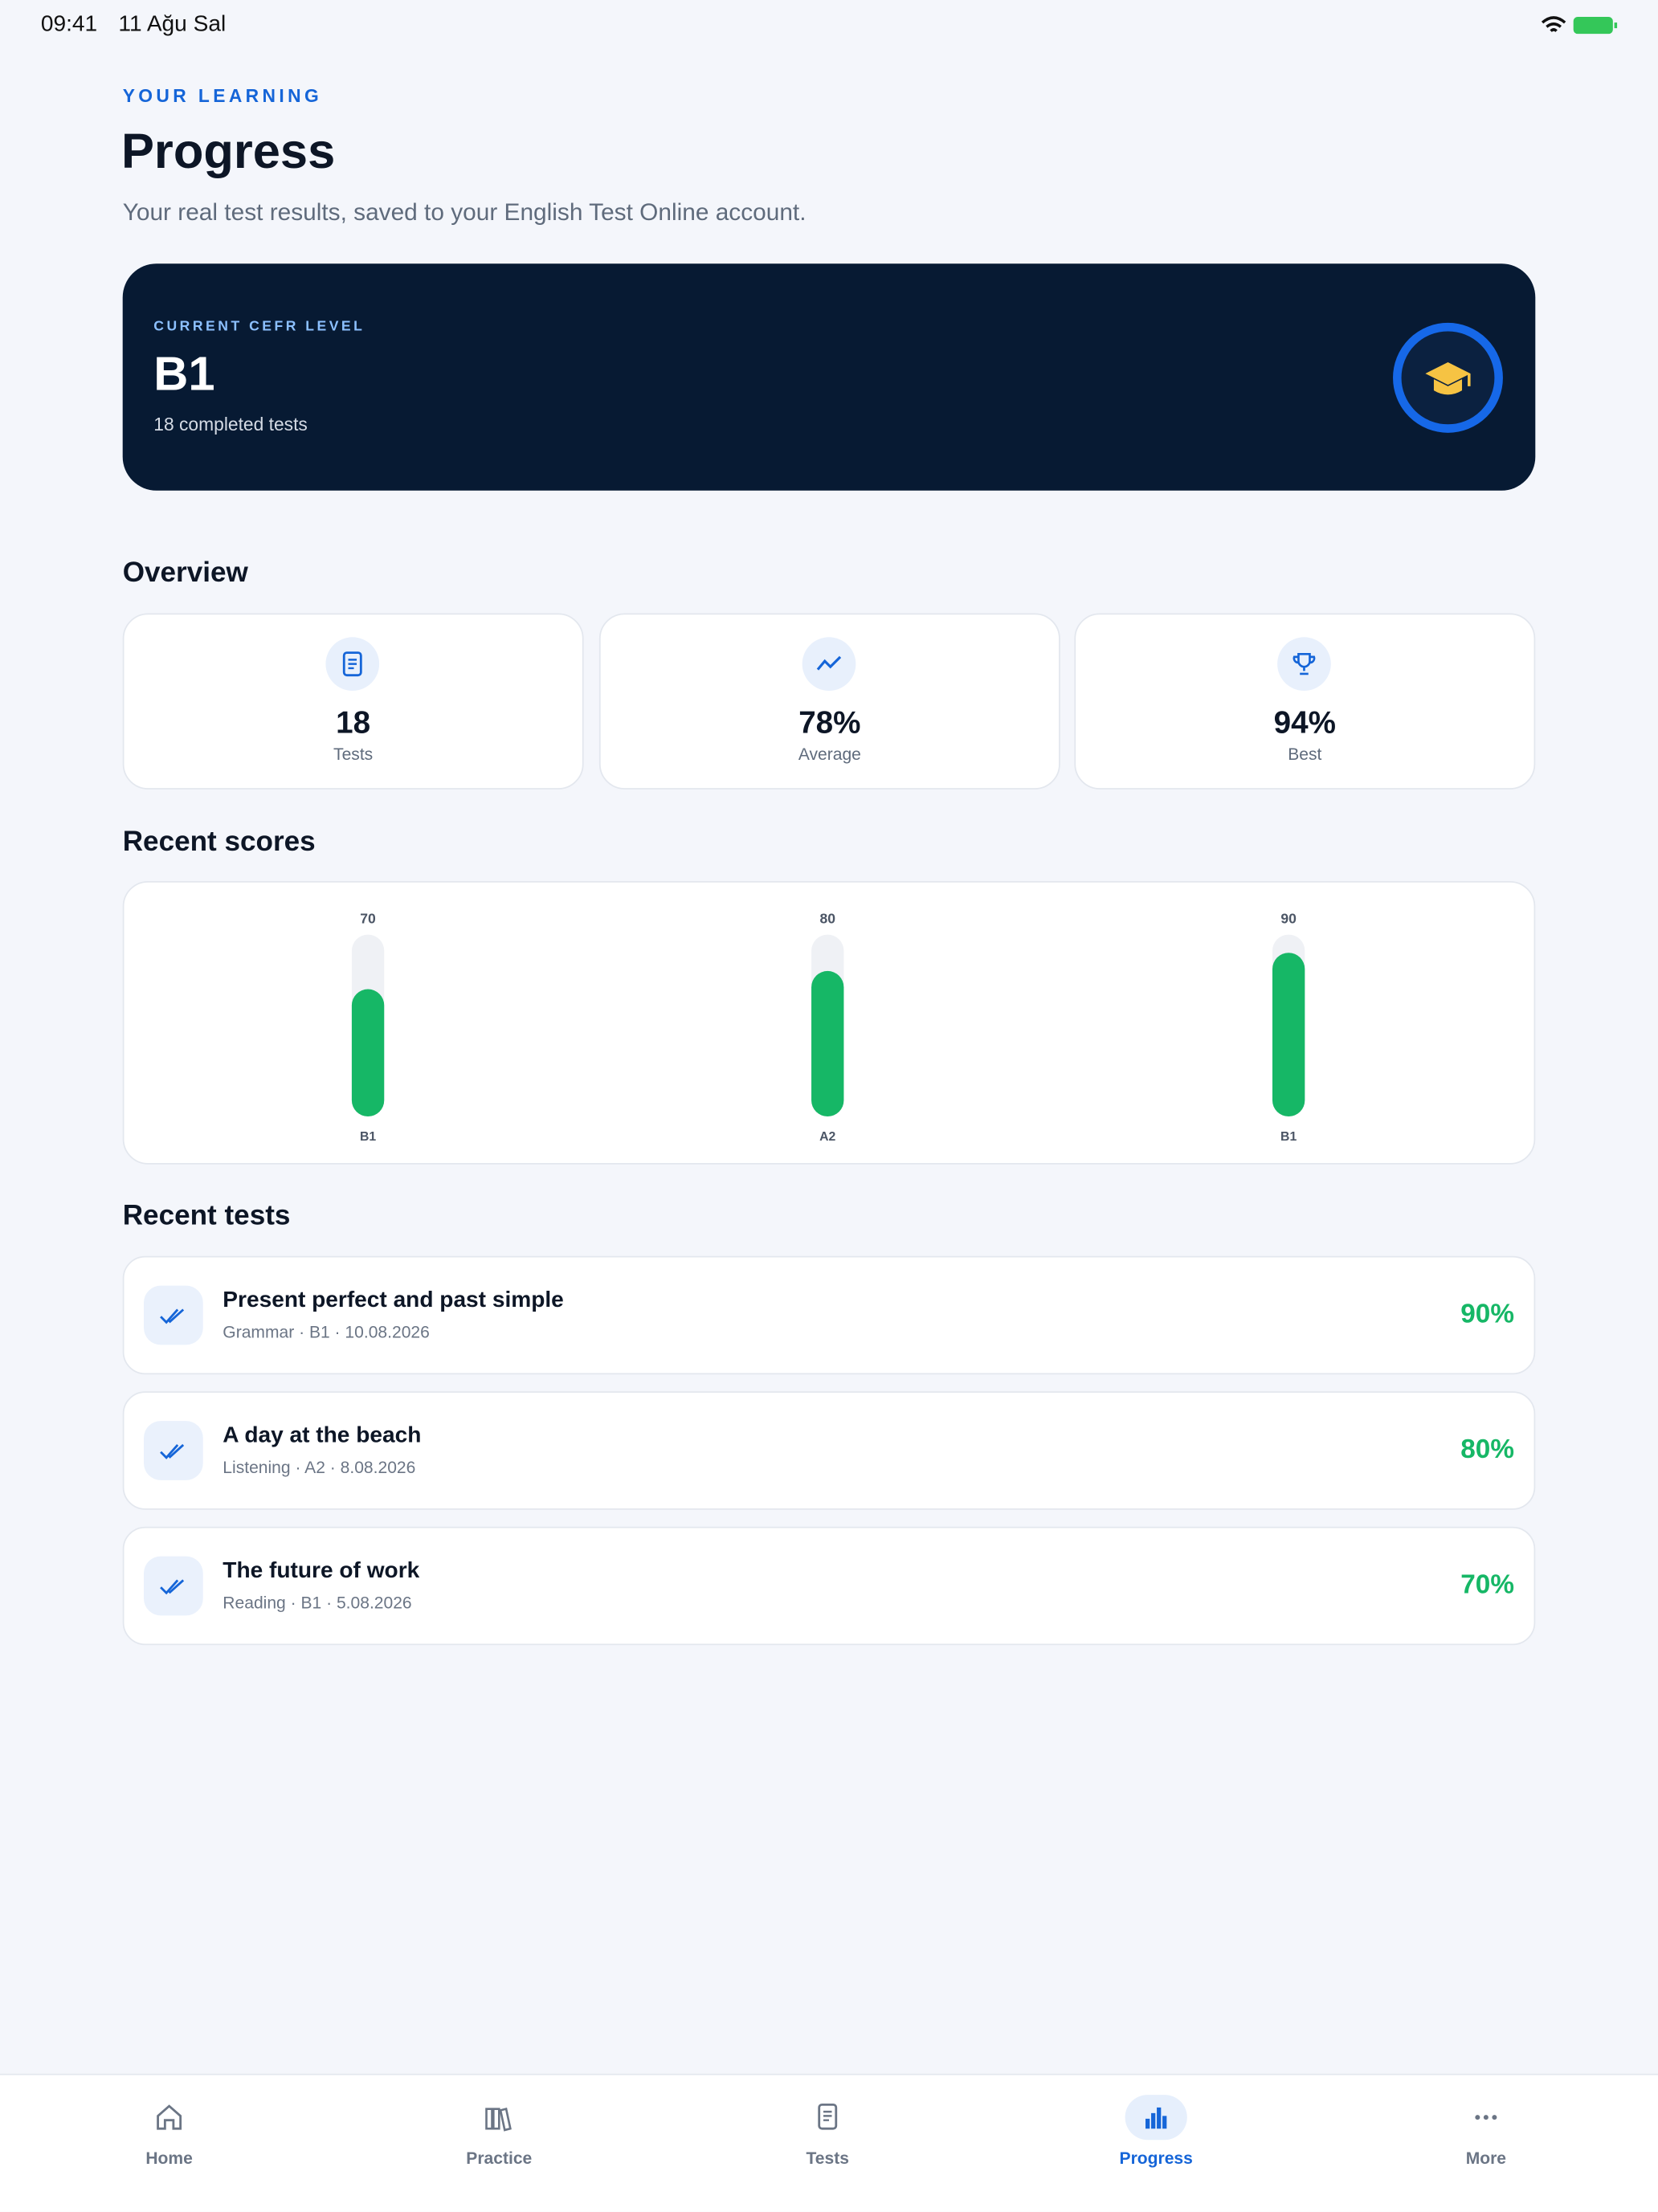 This screenshot has width=1658, height=2212. What do you see at coordinates (1487, 1315) in the screenshot?
I see `test-score: 90%` at bounding box center [1487, 1315].